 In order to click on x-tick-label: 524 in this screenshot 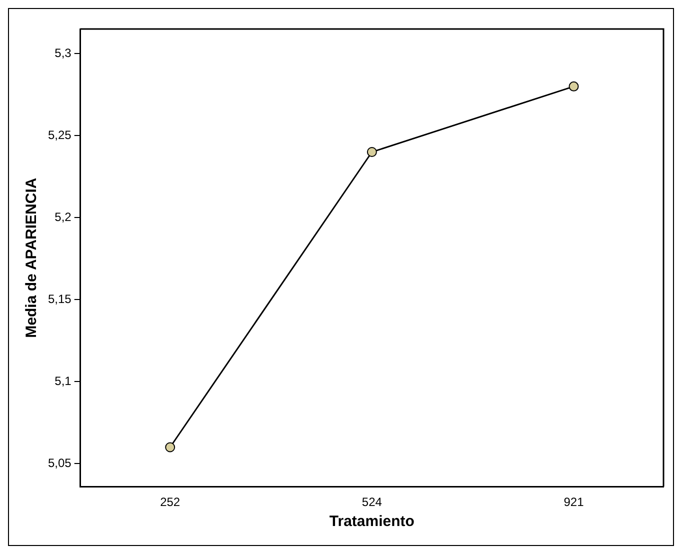, I will do `click(372, 502)`.